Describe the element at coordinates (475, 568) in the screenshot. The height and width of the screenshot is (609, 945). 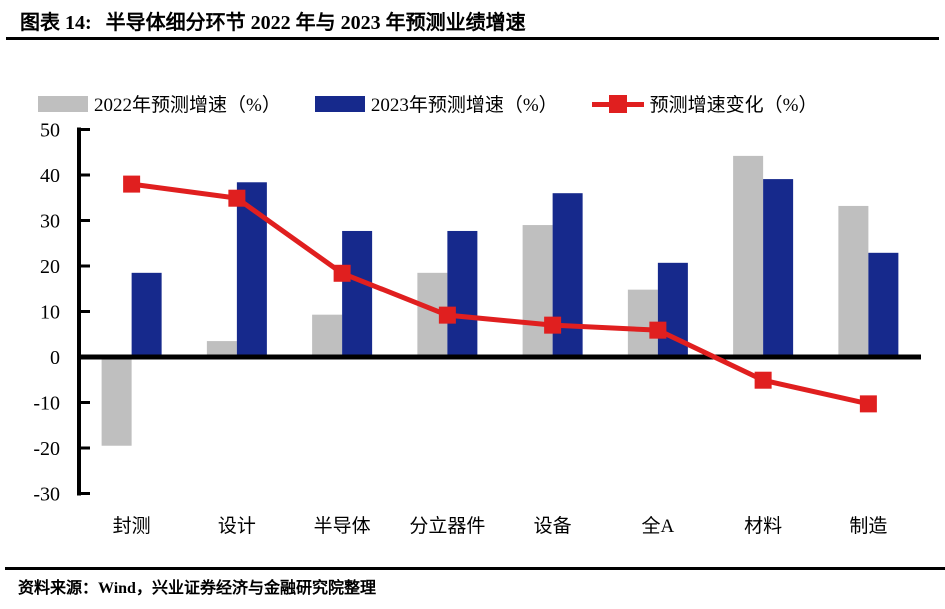
I see `bottom-divider-rule` at that location.